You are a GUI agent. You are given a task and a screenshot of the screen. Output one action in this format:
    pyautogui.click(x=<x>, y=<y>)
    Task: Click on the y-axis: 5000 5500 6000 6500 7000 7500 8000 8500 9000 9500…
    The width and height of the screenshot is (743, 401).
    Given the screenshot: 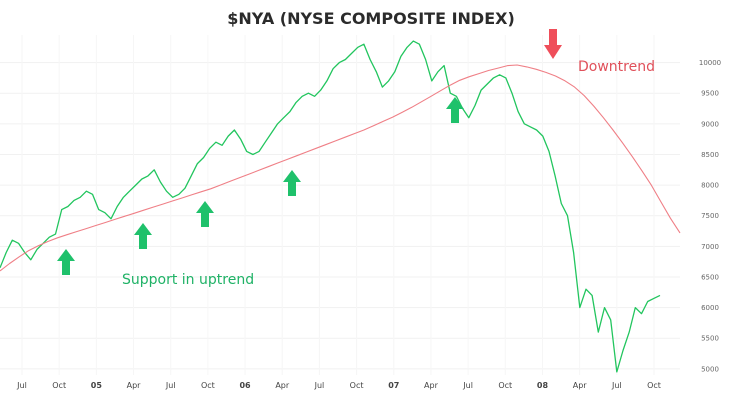 What is the action you would take?
    pyautogui.click(x=710, y=216)
    